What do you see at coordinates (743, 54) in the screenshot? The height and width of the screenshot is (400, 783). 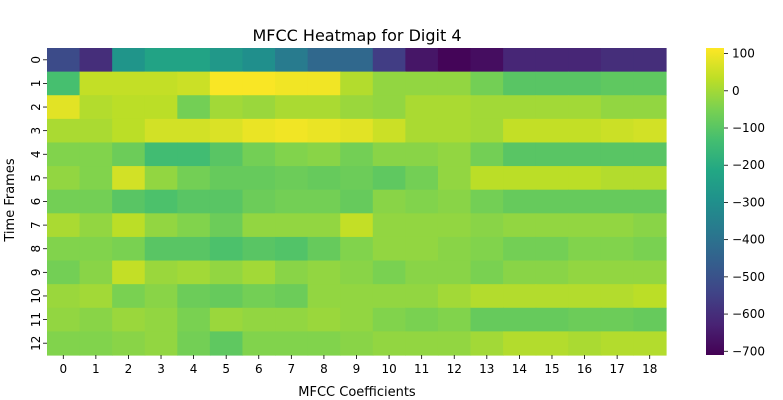 I see `colorbar-tick-label: 100` at bounding box center [743, 54].